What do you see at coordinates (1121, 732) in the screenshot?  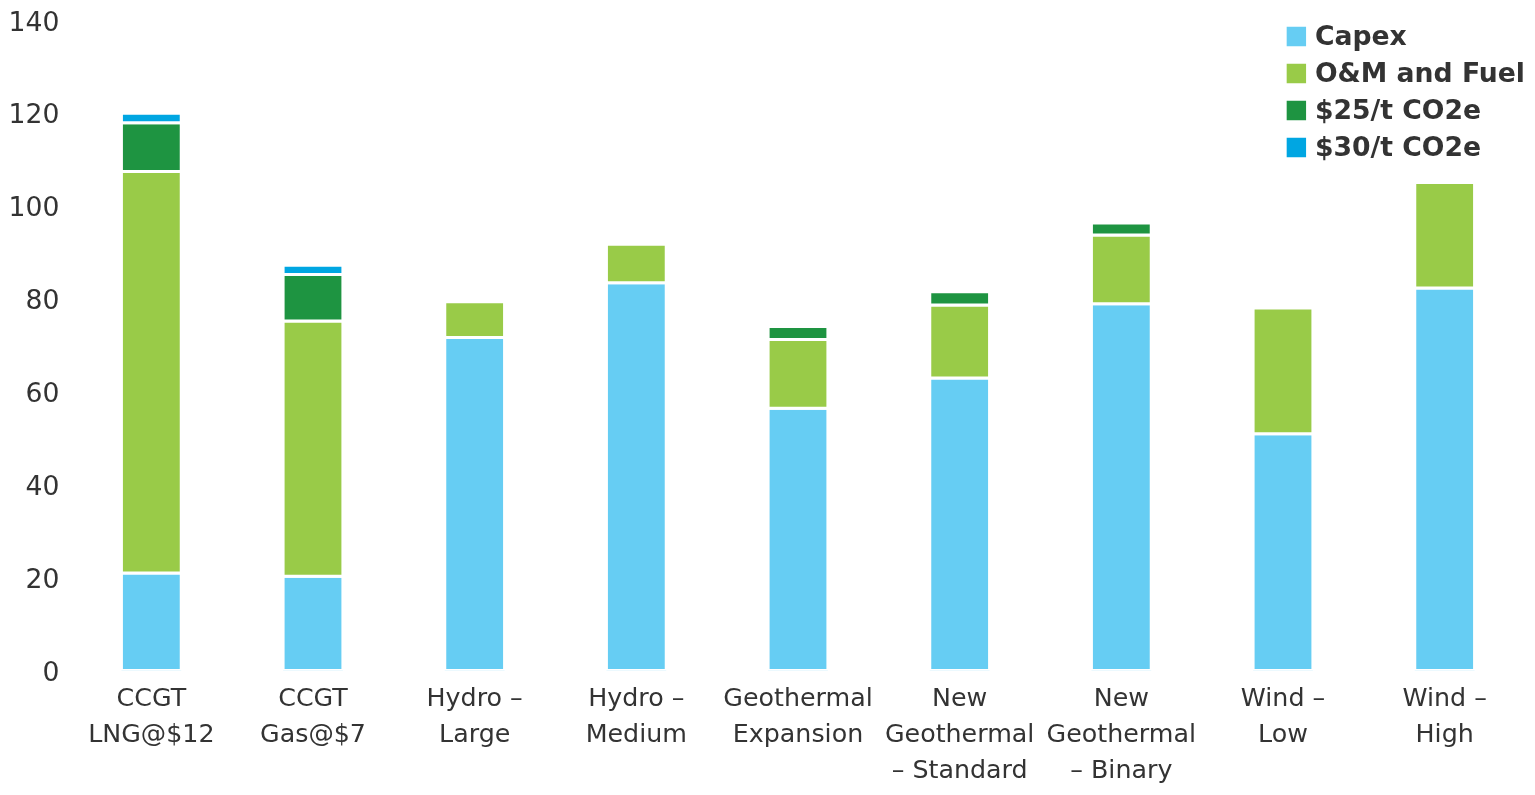 I see `x-tick-label: New Geothermal – Binary` at bounding box center [1121, 732].